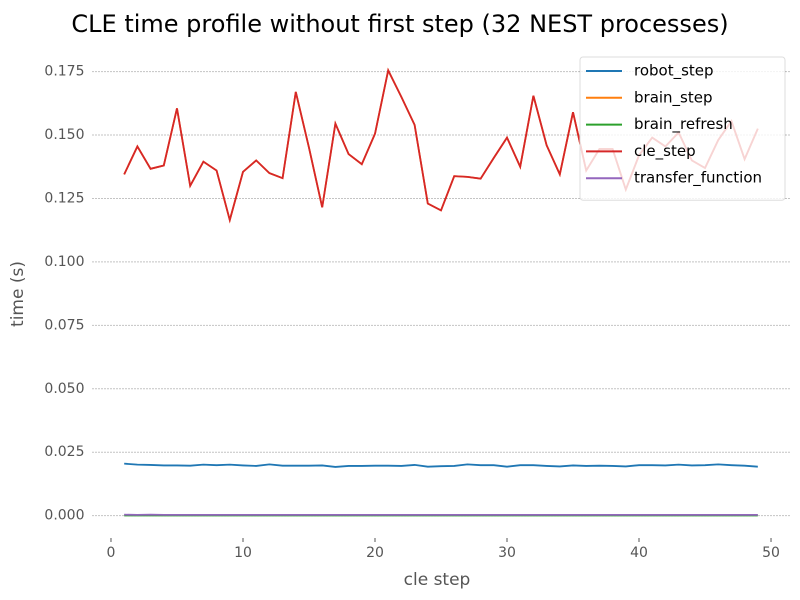  Describe the element at coordinates (441, 465) in the screenshot. I see `series-line` at that location.